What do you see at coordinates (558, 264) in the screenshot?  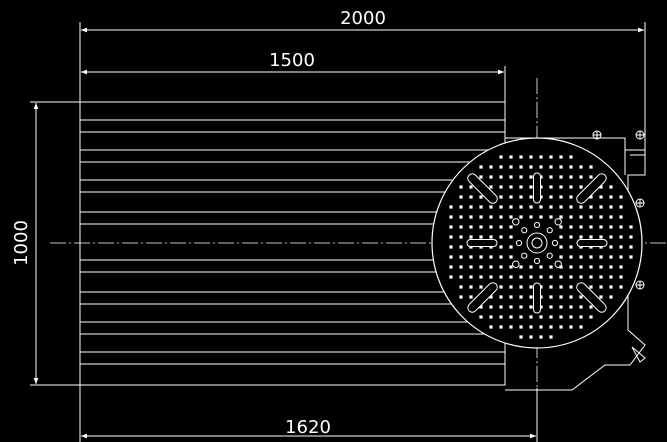 I see `bolt-hole-outer` at bounding box center [558, 264].